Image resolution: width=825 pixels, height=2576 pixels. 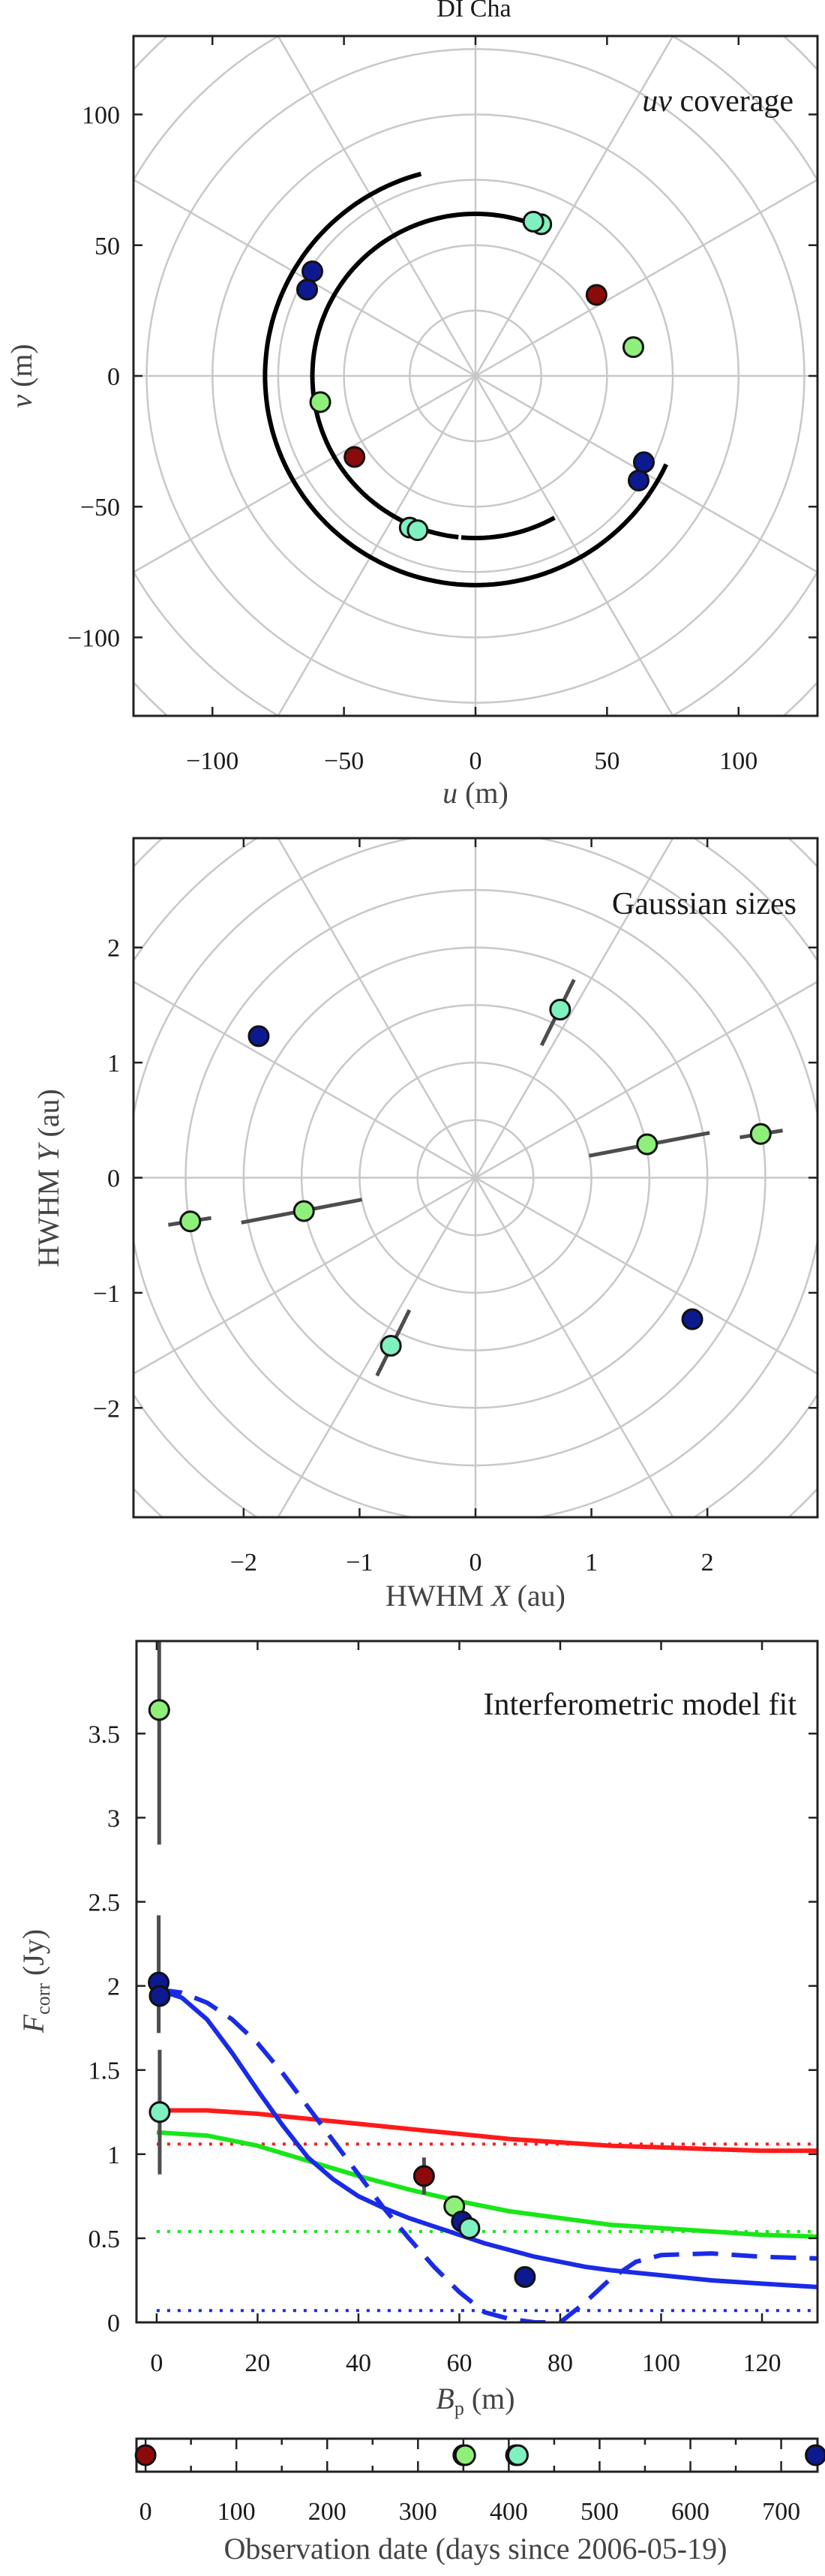 I want to click on sizes-title: Gaussian sizes, so click(x=704, y=904).